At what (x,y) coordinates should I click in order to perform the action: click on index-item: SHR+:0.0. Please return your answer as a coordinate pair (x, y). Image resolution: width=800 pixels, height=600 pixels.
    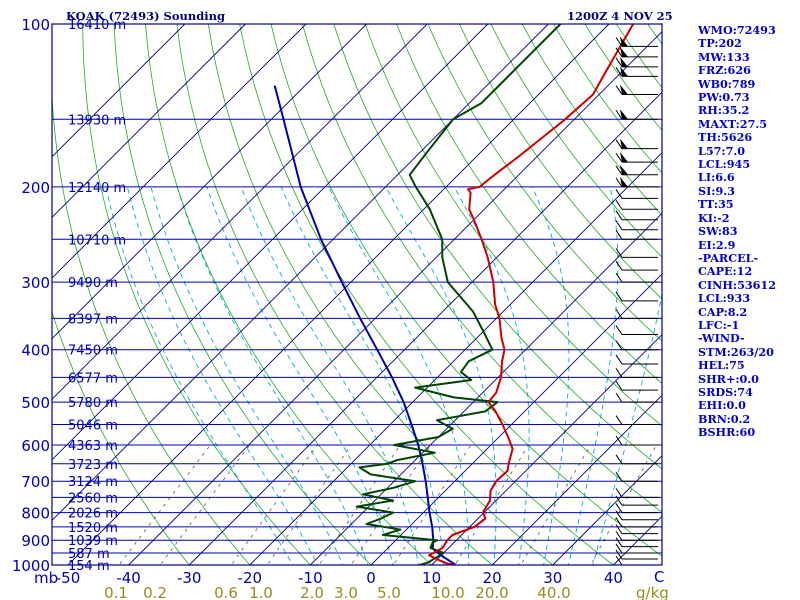
    Looking at the image, I should click on (728, 378).